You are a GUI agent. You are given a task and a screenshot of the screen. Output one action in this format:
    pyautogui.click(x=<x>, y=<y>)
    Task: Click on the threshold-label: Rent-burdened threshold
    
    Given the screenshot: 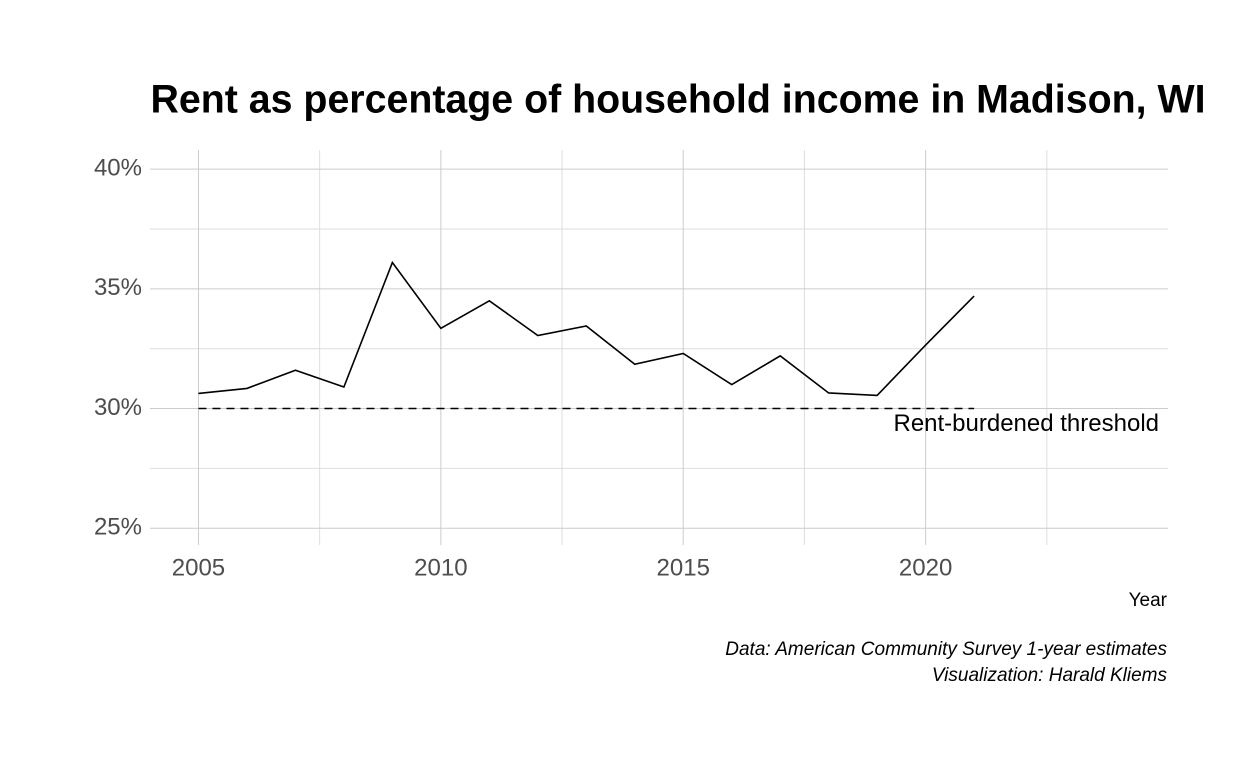 What is the action you would take?
    pyautogui.click(x=1026, y=423)
    